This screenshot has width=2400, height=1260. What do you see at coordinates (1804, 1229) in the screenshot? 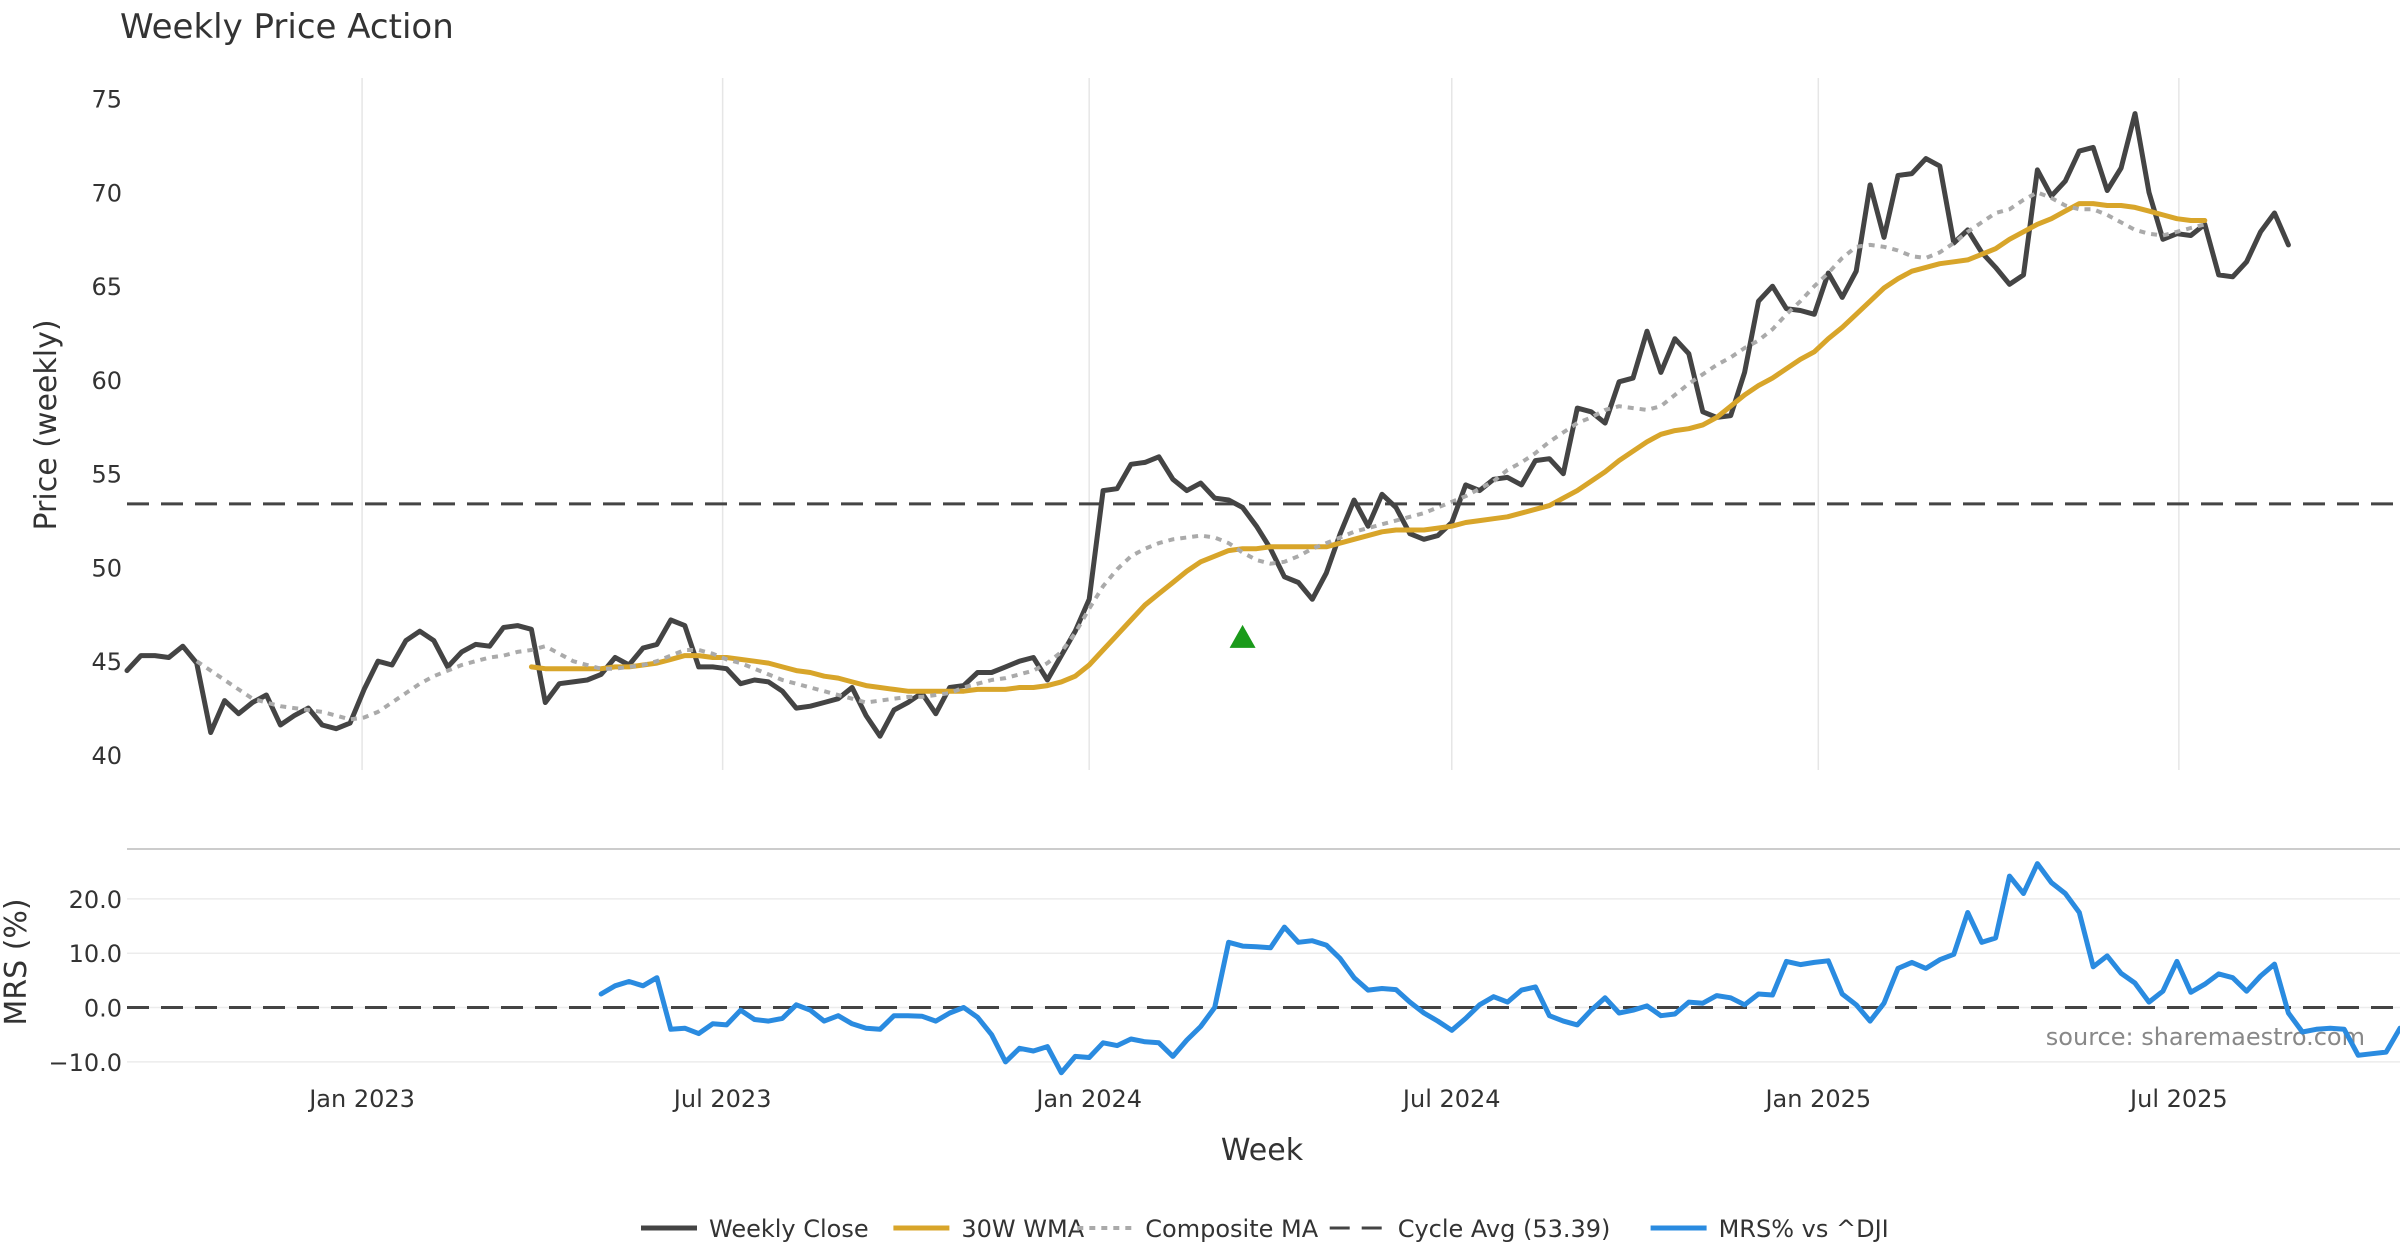
I see `legend-label-mrs-vs-dji: MRS% vs ^DJI` at bounding box center [1804, 1229].